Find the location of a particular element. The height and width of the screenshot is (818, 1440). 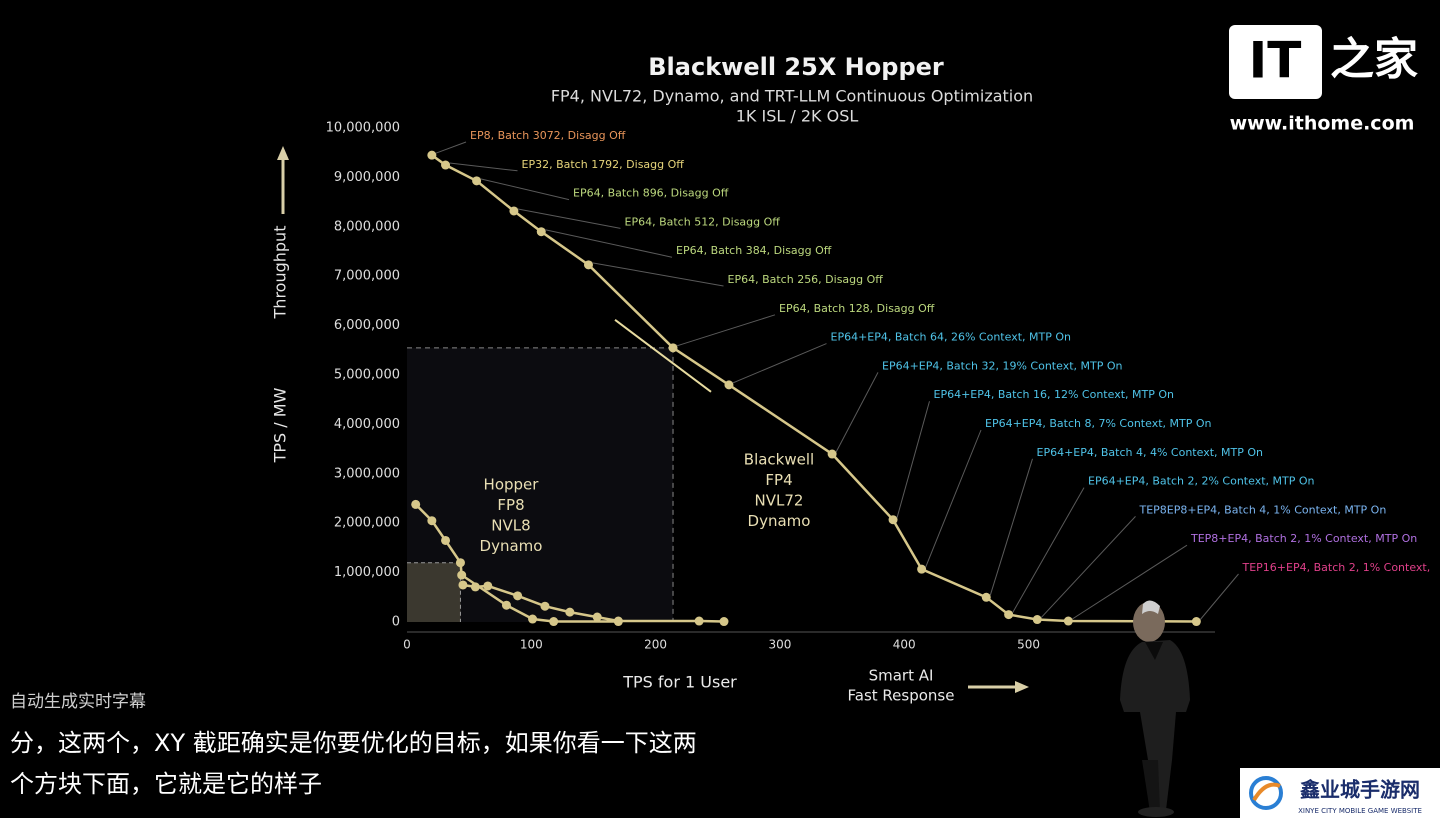

y-tick-label: 2,000,000 is located at coordinates (367, 523).